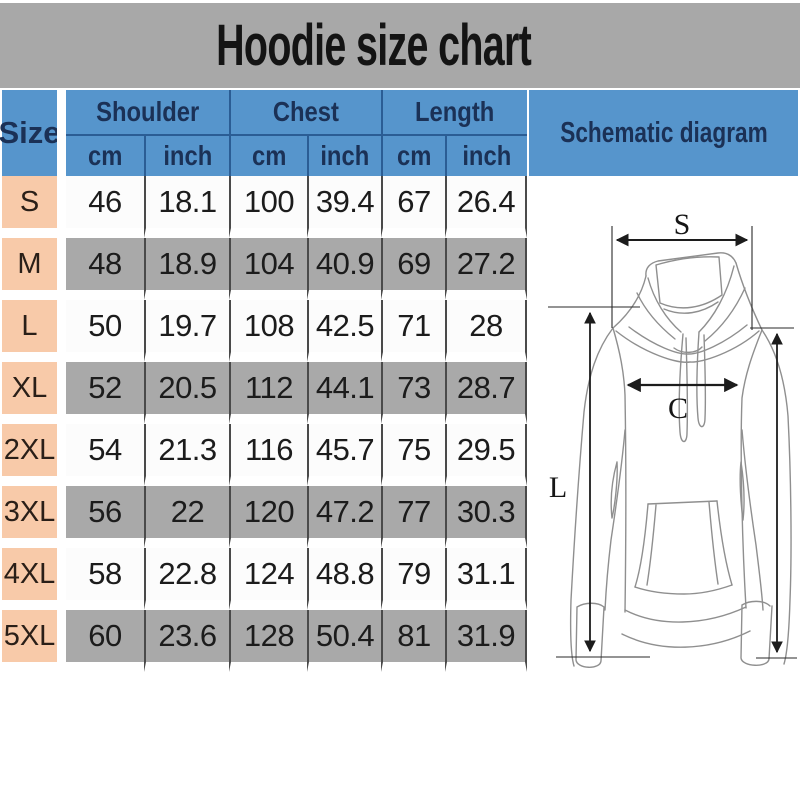 The height and width of the screenshot is (800, 800). Describe the element at coordinates (344, 579) in the screenshot. I see `cell-chest-inch: 48.8` at that location.